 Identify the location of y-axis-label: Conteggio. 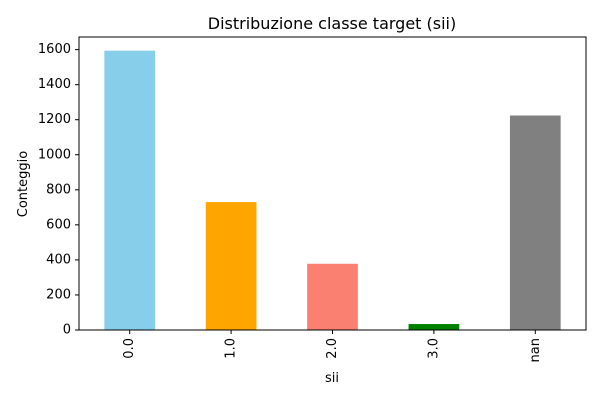
(23, 184).